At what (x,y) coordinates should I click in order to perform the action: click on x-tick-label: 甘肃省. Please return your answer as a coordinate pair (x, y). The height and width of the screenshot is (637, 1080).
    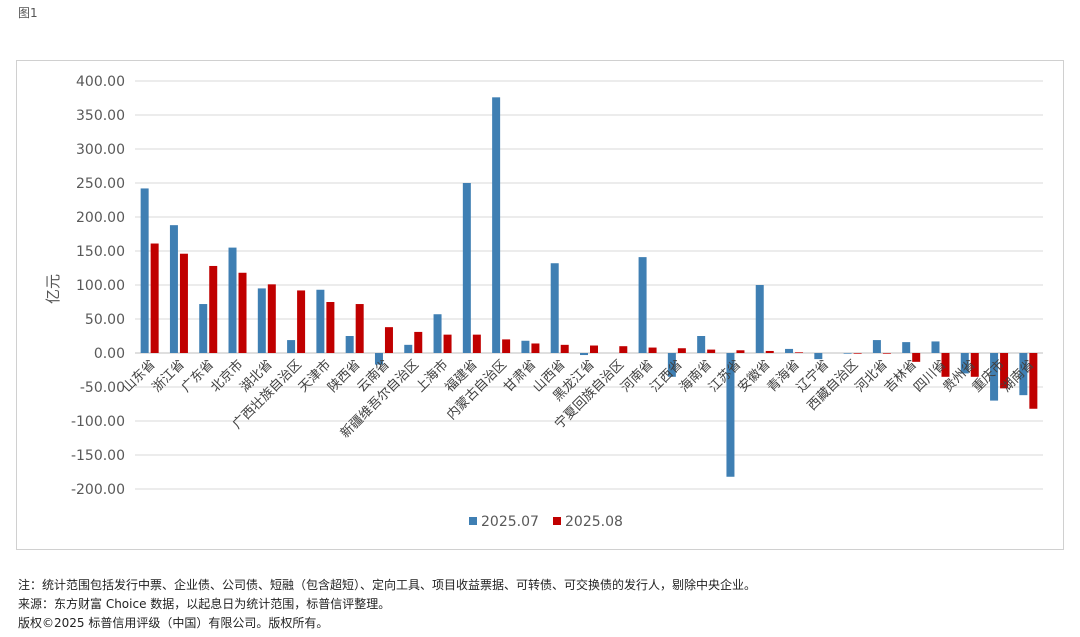
    Looking at the image, I should click on (520, 376).